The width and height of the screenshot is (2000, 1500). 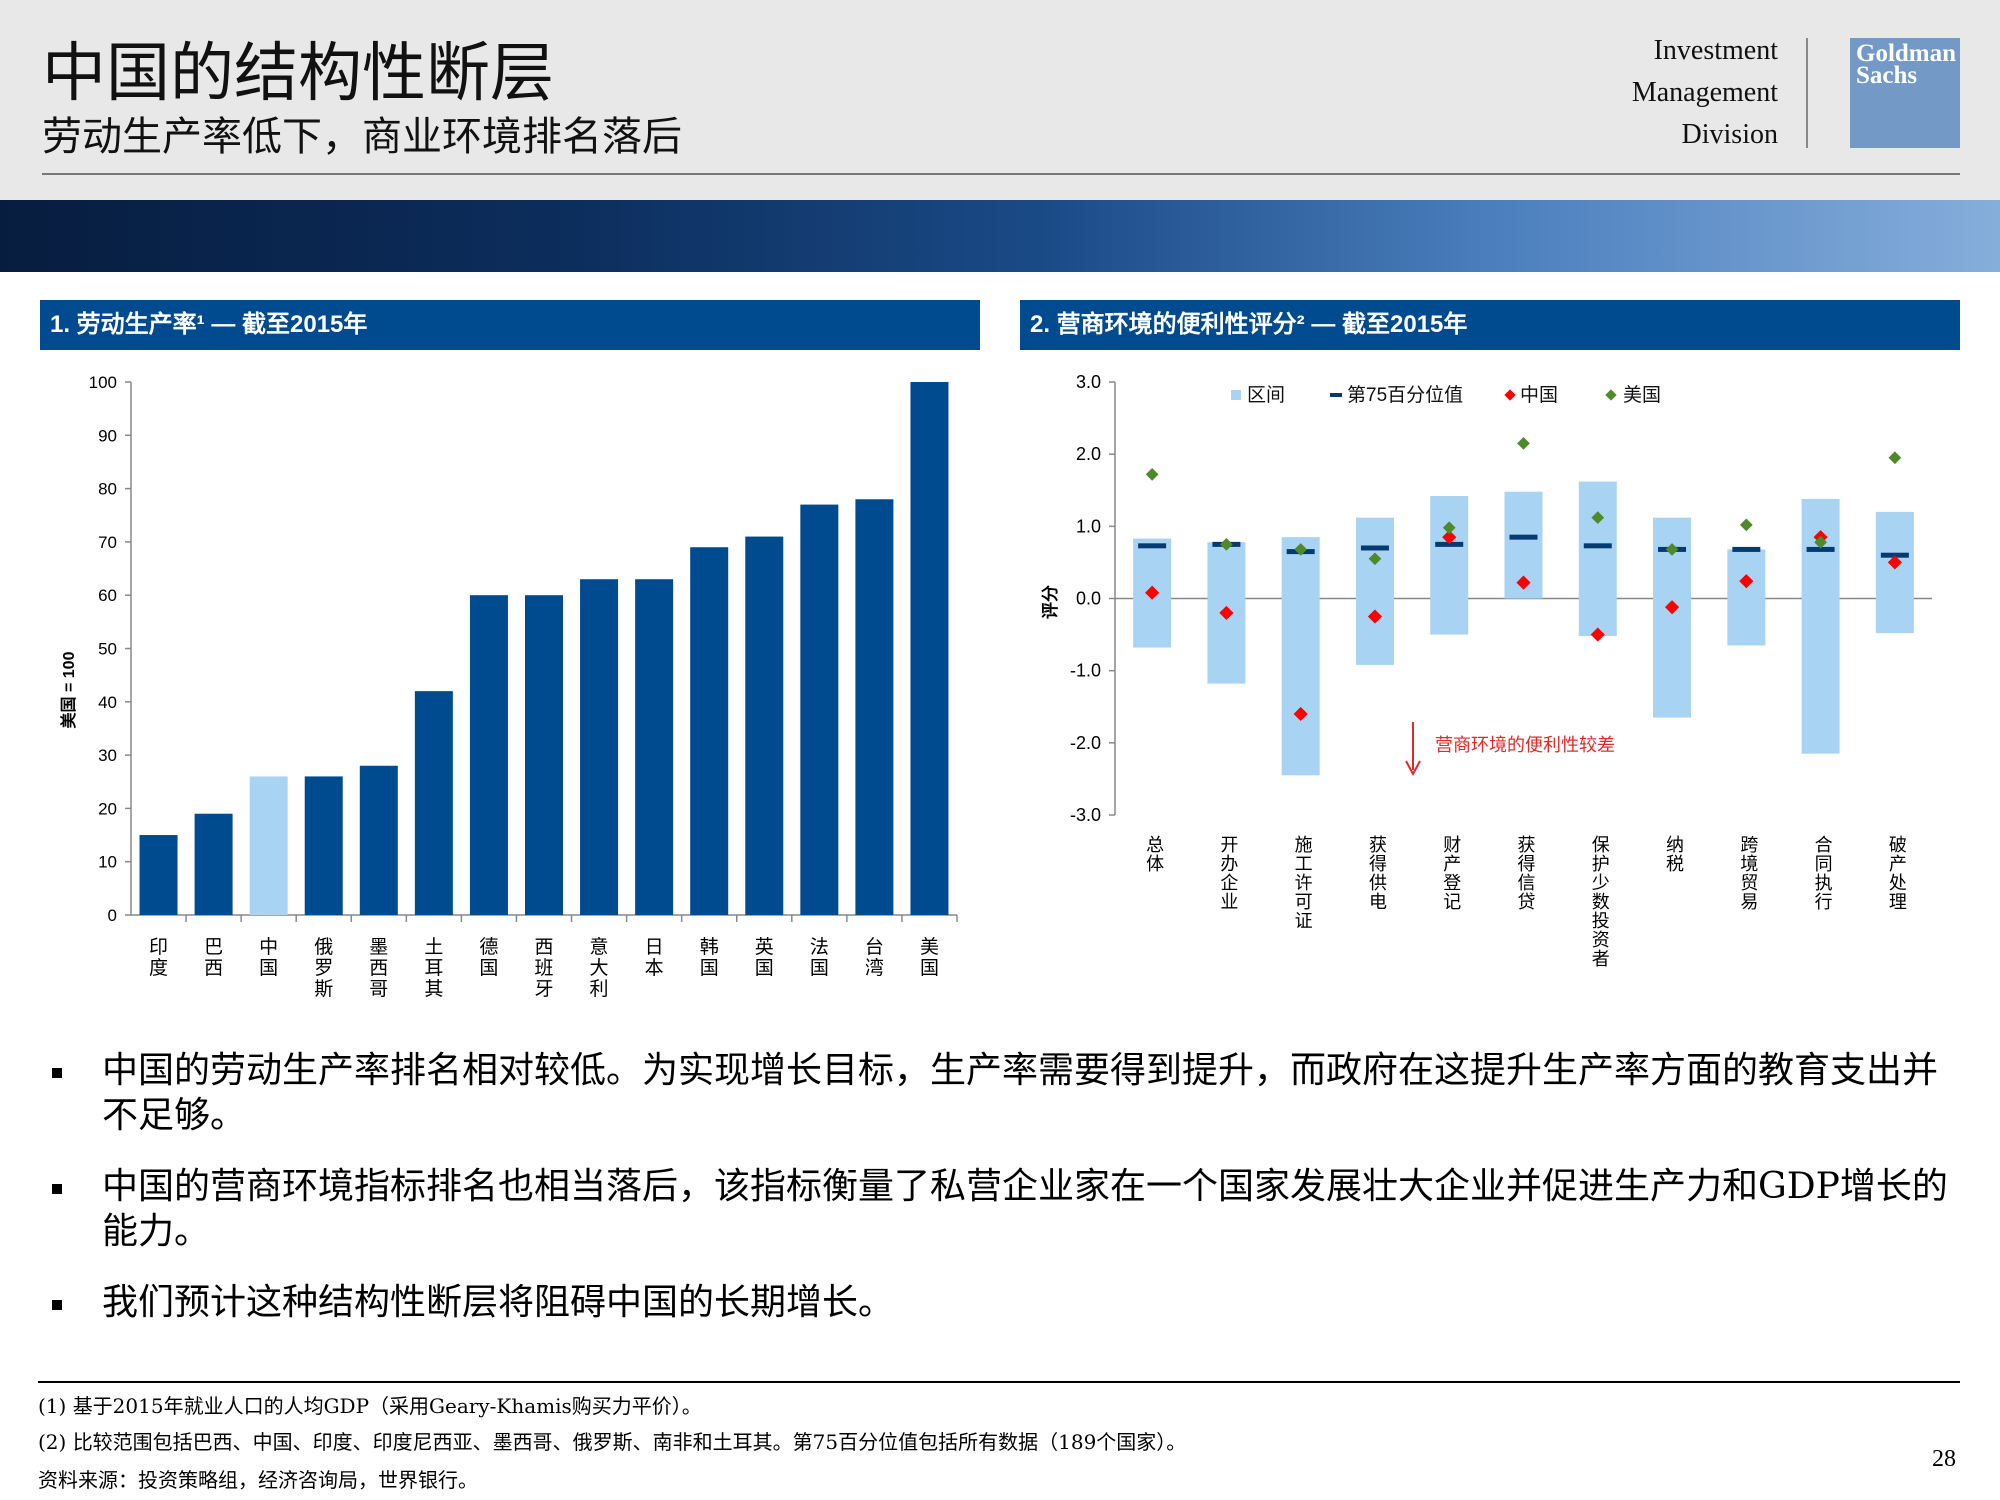 What do you see at coordinates (1000, 236) in the screenshot?
I see `decorative-banner` at bounding box center [1000, 236].